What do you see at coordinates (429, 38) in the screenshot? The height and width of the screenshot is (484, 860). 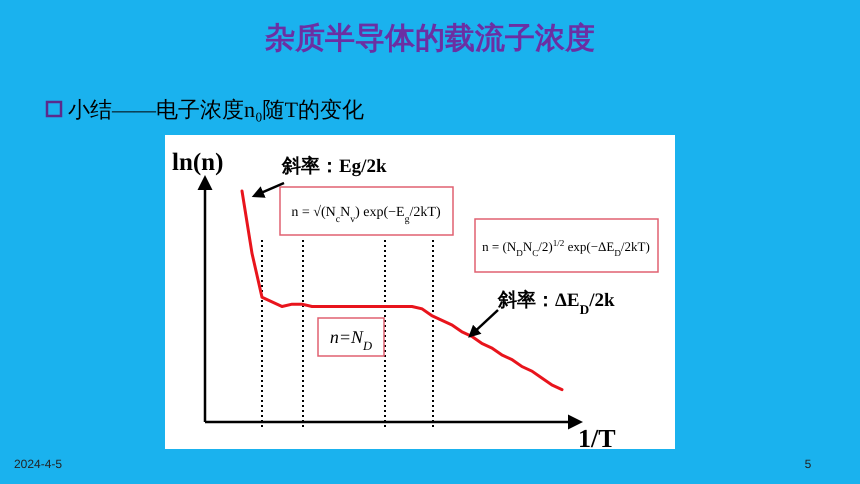 I see `chart-title: 杂质半导体的载流子浓度` at bounding box center [429, 38].